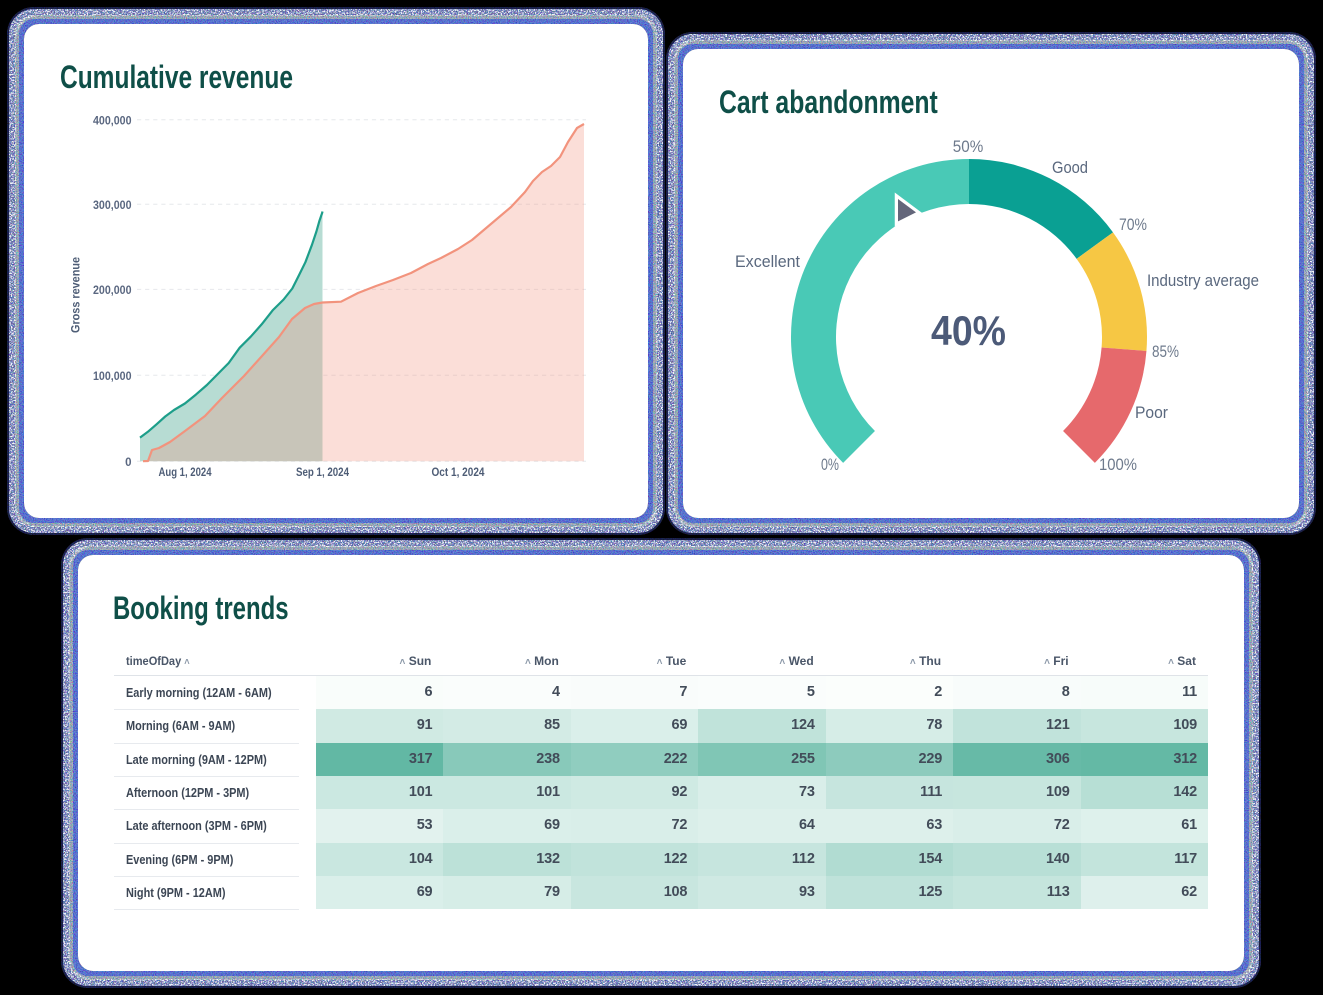  Describe the element at coordinates (1203, 280) in the screenshot. I see `svg-text: Industry average` at that location.